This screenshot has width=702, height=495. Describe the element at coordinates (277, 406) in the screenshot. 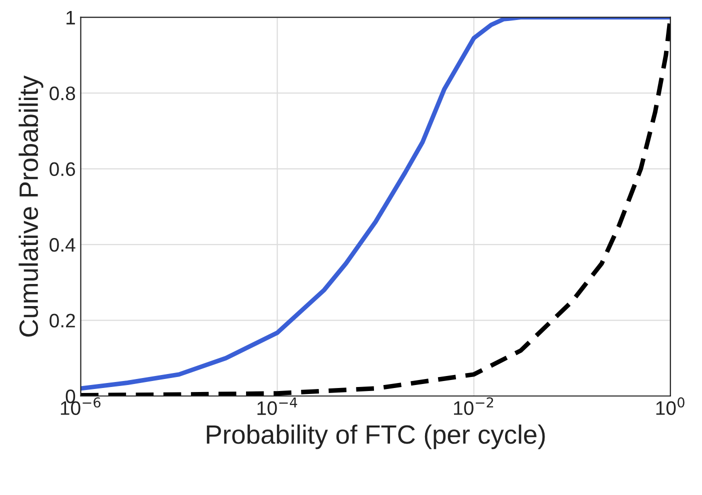

I see `x-tick-label: 10$^{−4}$` at that location.